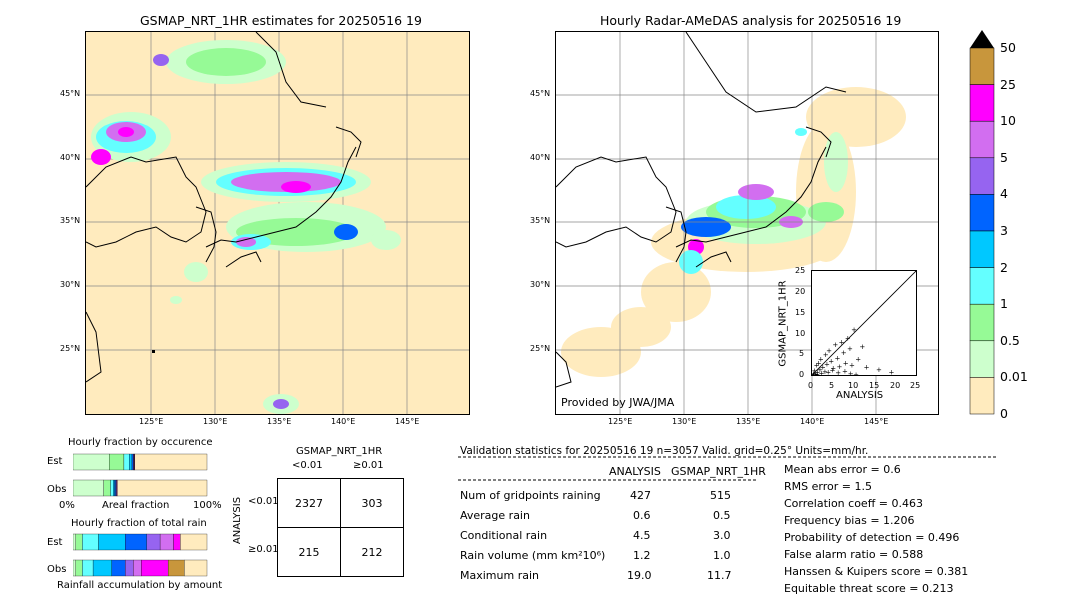 This screenshot has width=1080, height=612. What do you see at coordinates (57, 489) in the screenshot?
I see `occurrence-row-obs: Obs` at bounding box center [57, 489].